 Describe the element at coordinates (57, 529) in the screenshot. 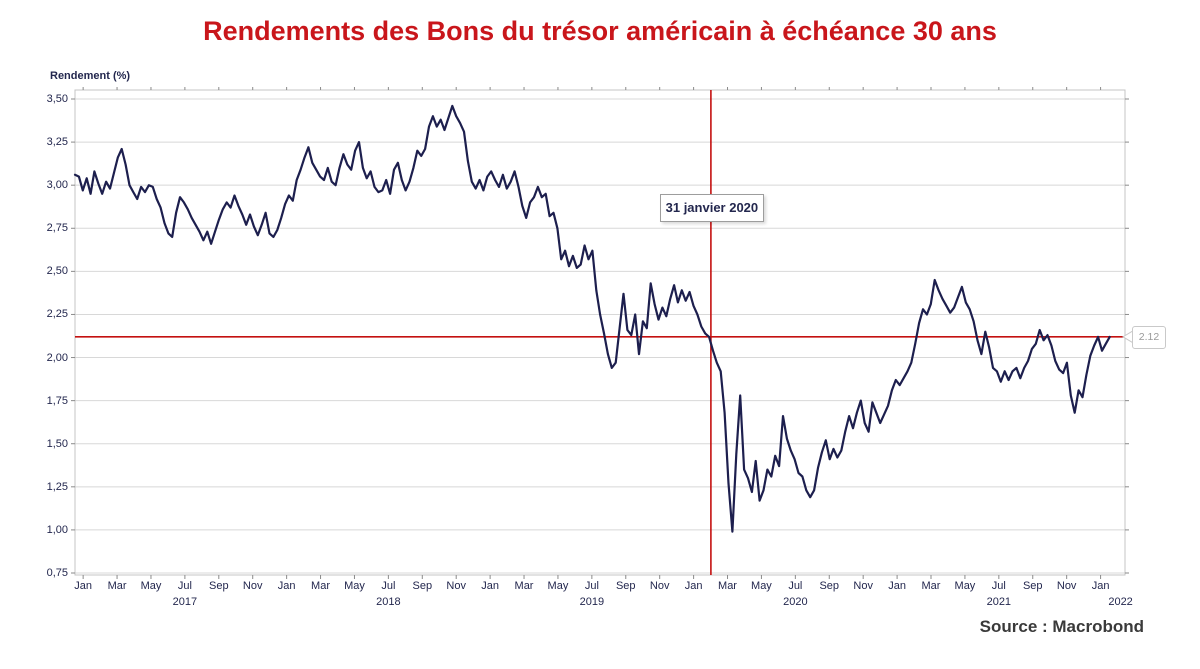

I see `y-tick-label: 1,00` at that location.